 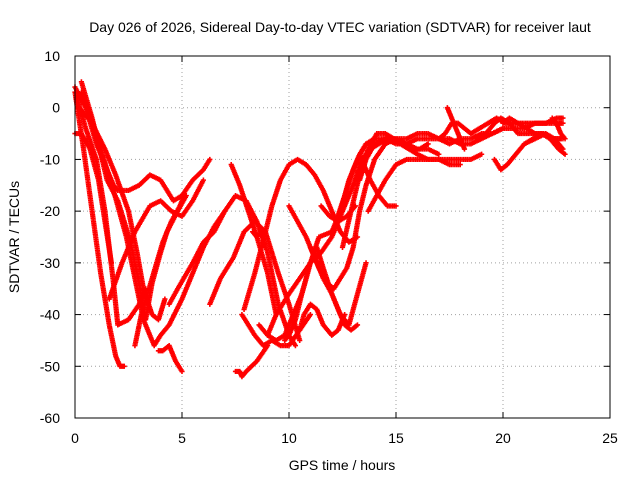 I want to click on x-axis-label: GPS time / hours, so click(x=342, y=465).